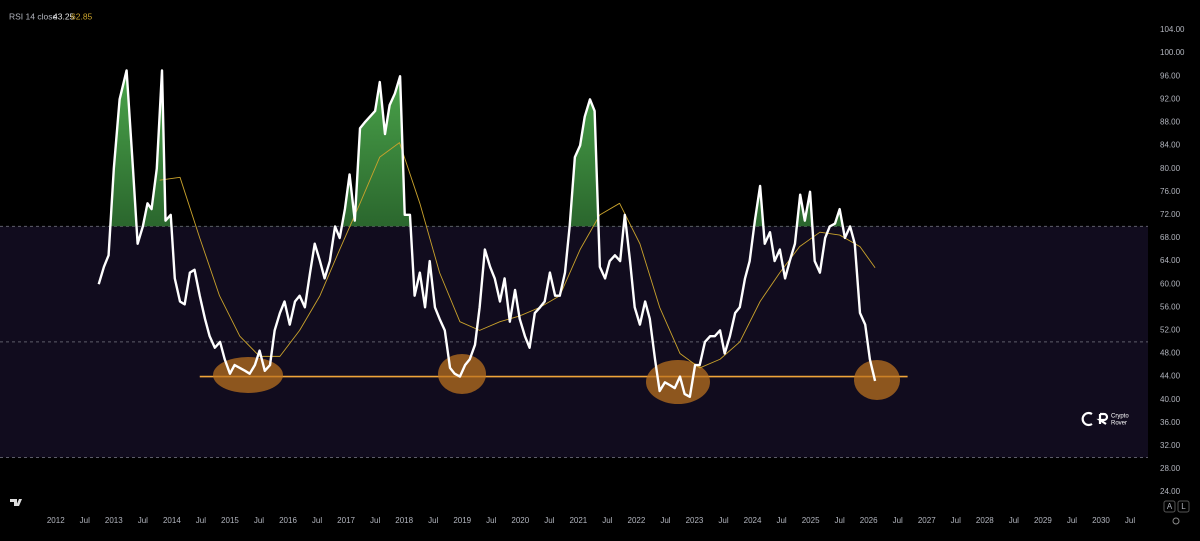 This screenshot has width=1200, height=541. Describe the element at coordinates (16, 502) in the screenshot. I see `tv-logo` at that location.